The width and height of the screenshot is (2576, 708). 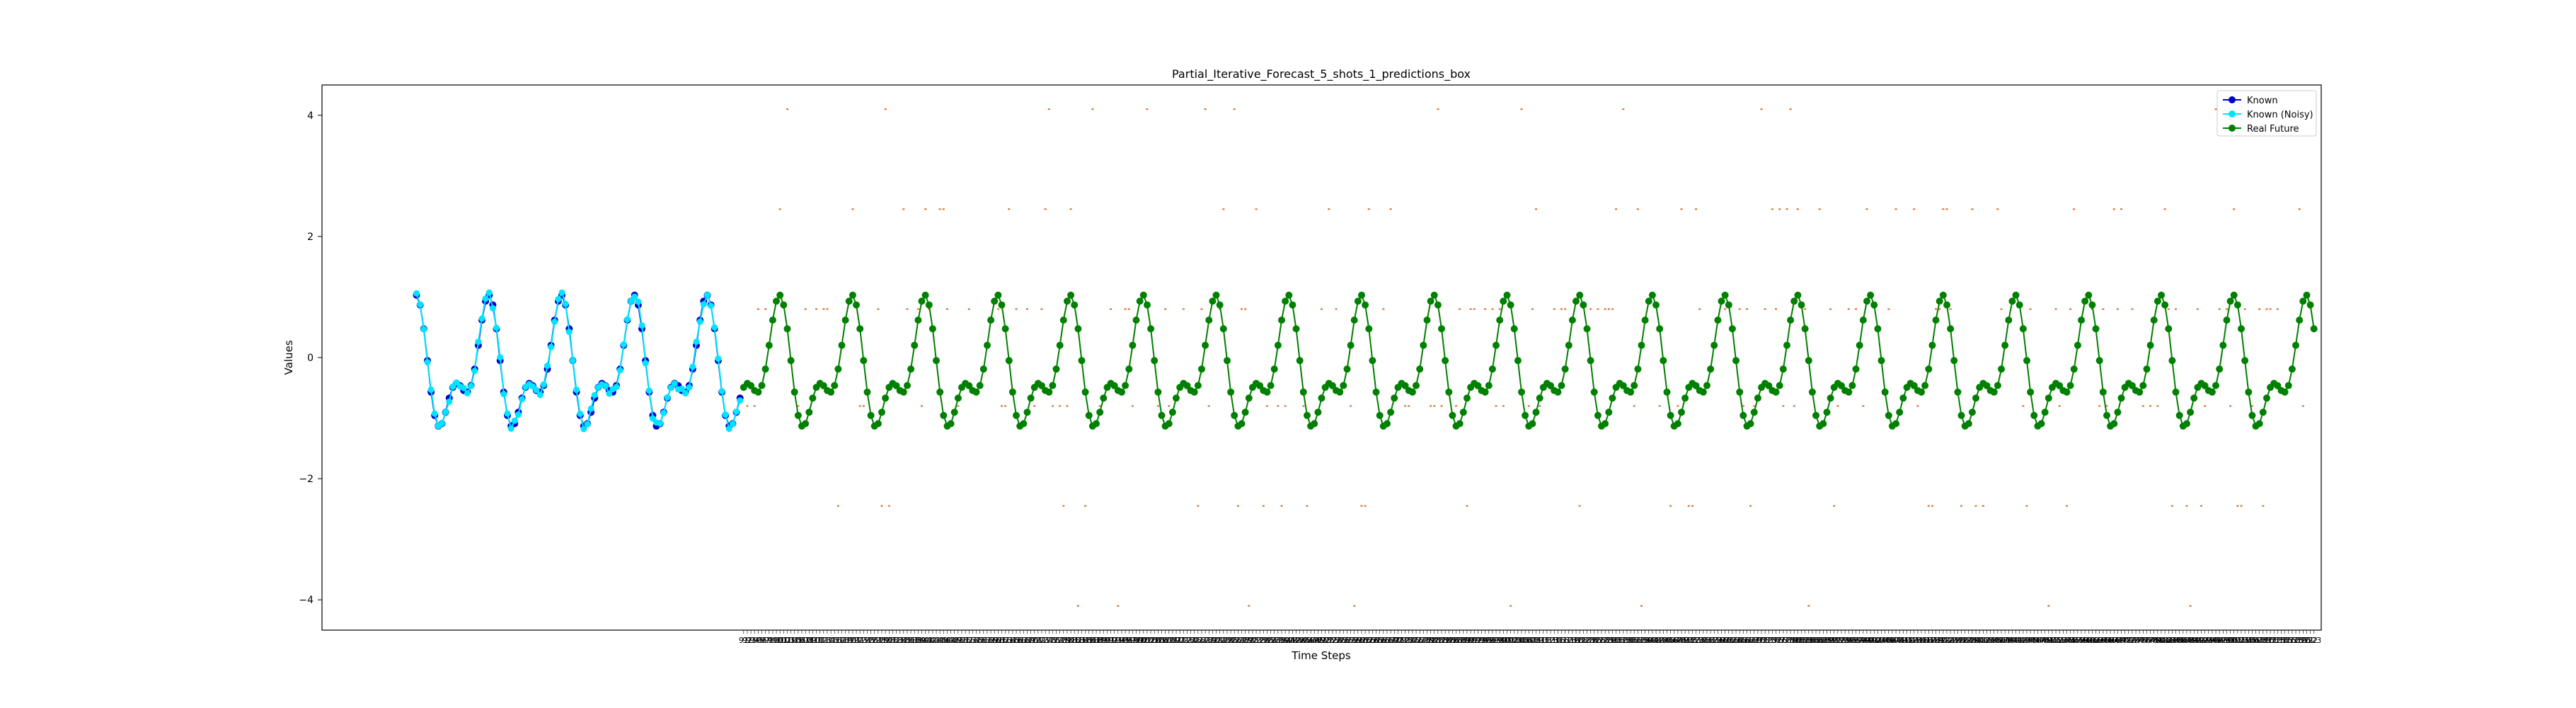 I want to click on x-tick-label: 365, so click(x=1739, y=640).